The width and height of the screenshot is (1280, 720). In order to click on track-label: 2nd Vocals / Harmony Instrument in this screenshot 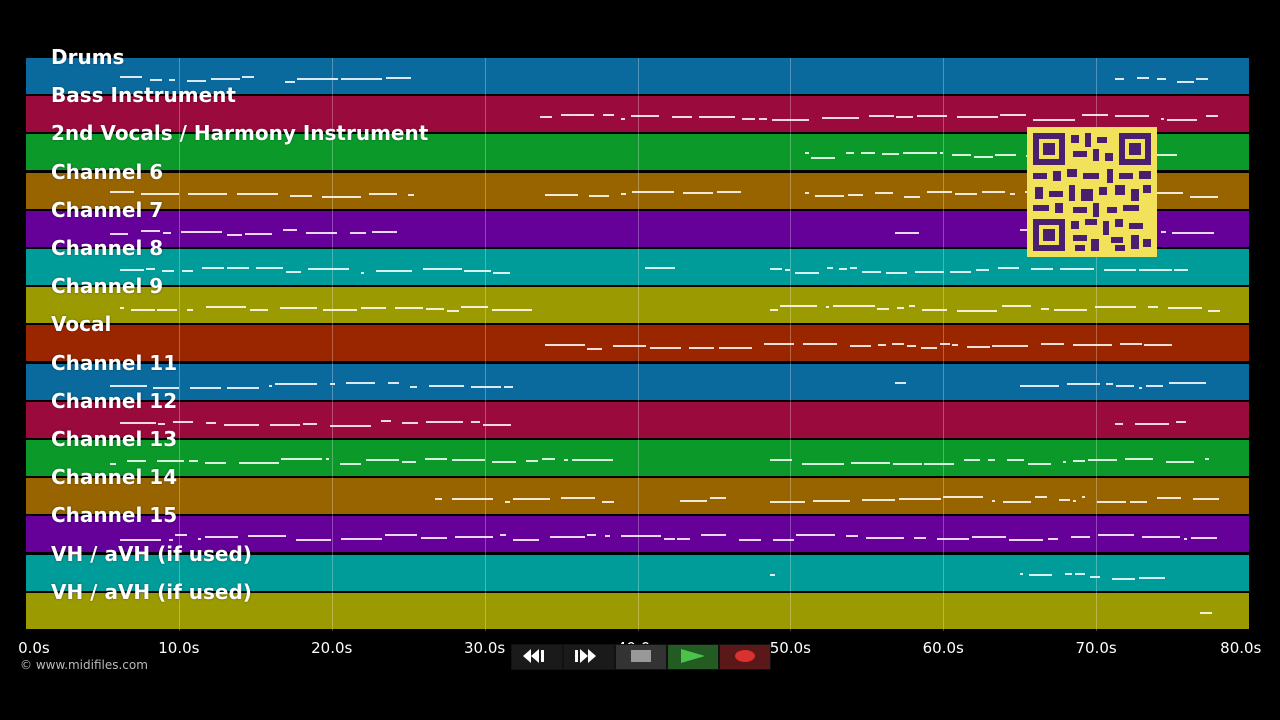, I will do `click(240, 133)`.